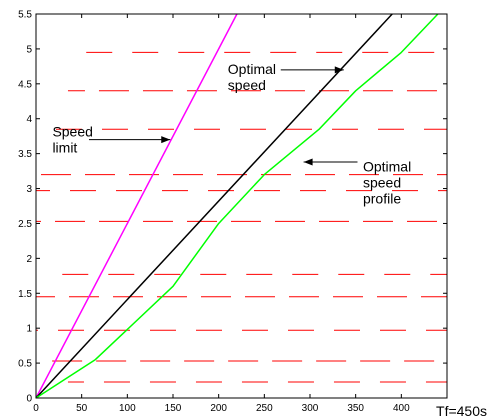 The width and height of the screenshot is (491, 420). What do you see at coordinates (401, 408) in the screenshot?
I see `x-tick-label: 400` at bounding box center [401, 408].